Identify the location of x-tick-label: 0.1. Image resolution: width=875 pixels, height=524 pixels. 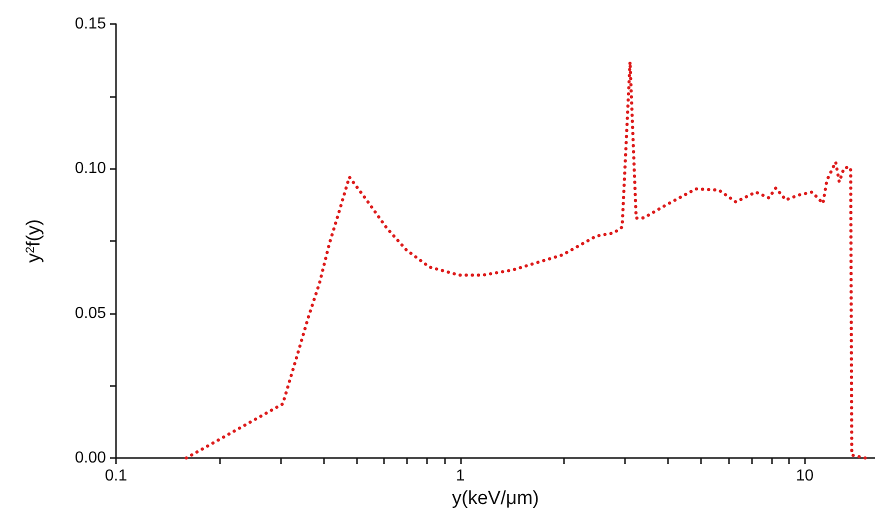
(116, 476).